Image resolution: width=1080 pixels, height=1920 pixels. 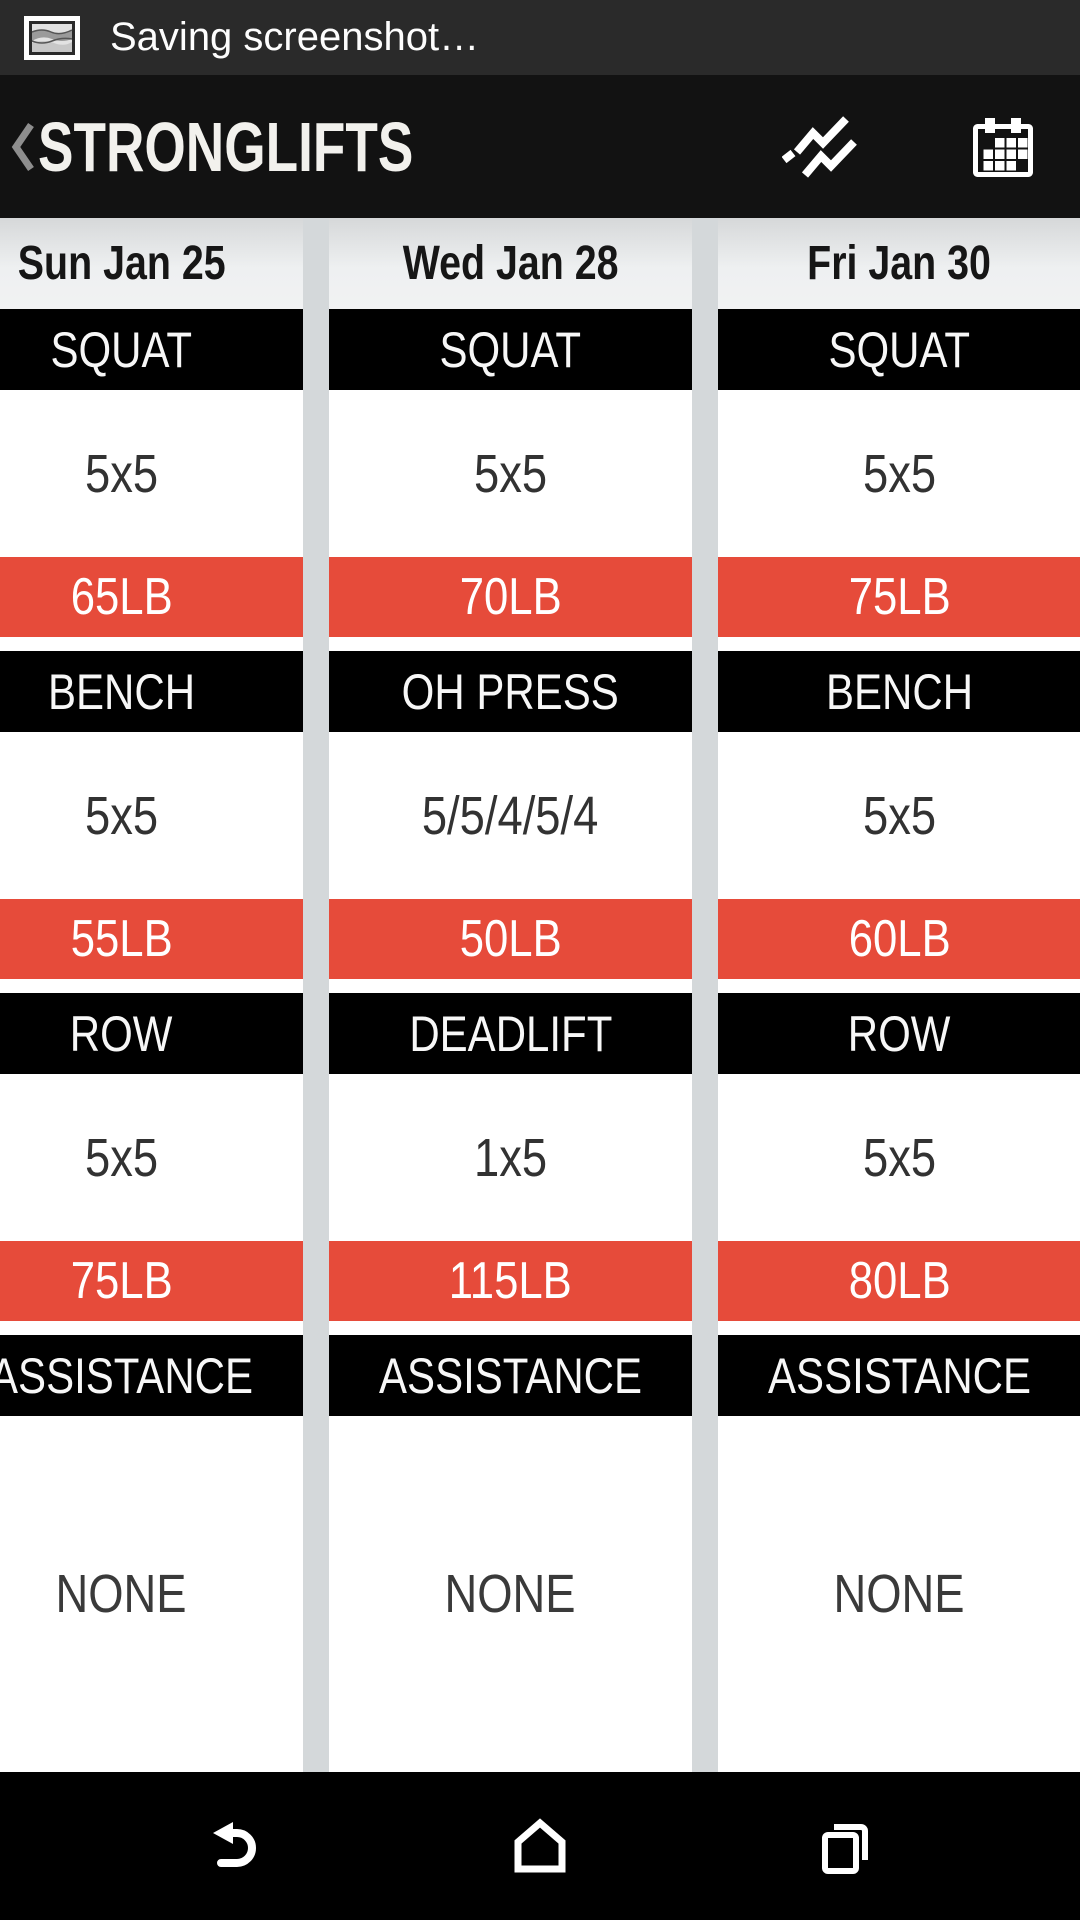 I want to click on exercise-weight-cell: 55LB, so click(x=151, y=939).